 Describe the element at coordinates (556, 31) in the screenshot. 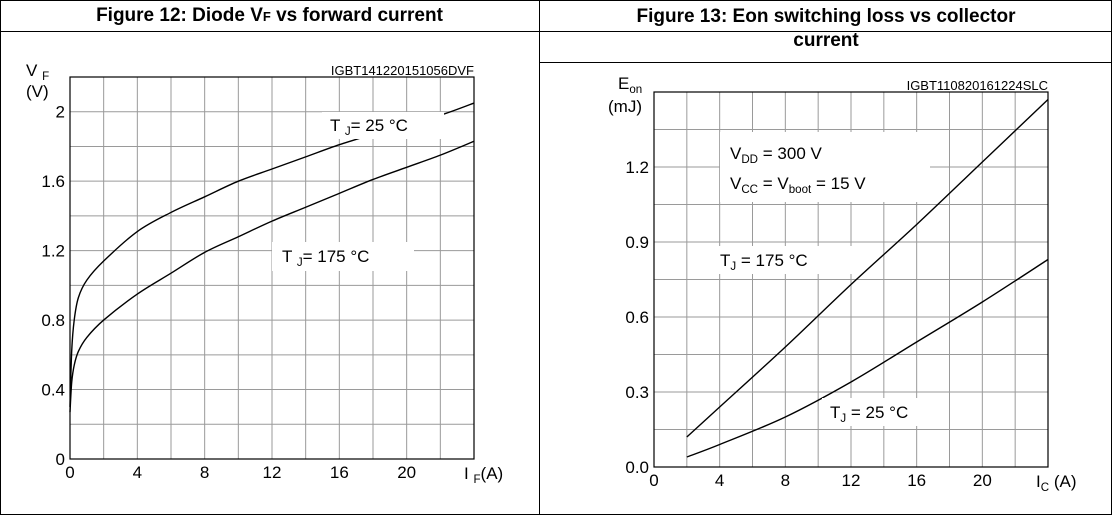

I see `title-rule-left` at that location.